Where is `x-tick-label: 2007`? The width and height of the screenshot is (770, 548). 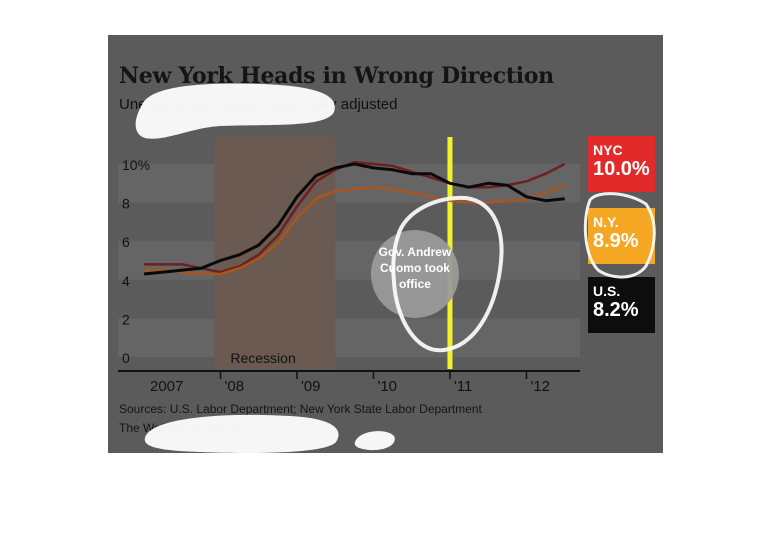
x-tick-label: 2007 is located at coordinates (166, 386).